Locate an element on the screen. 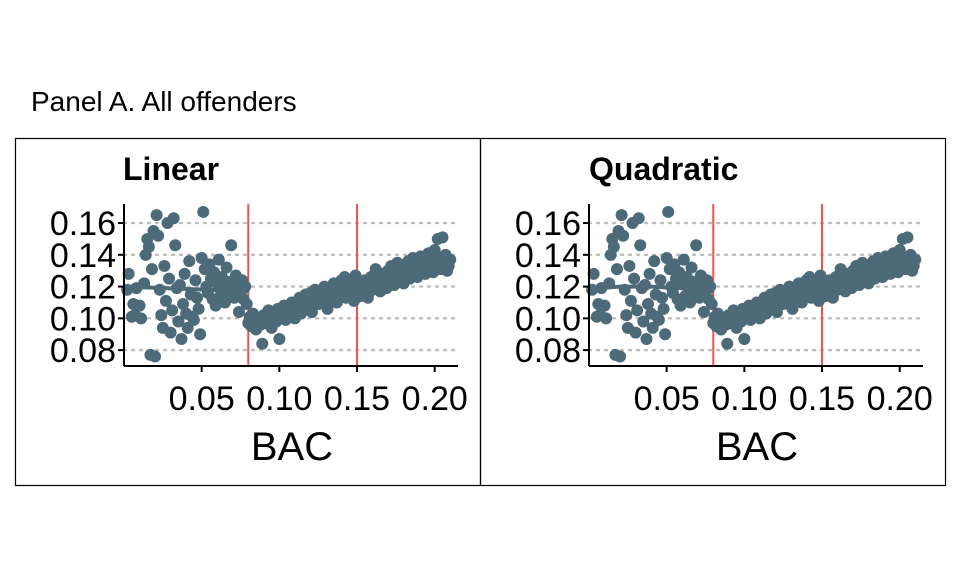 The width and height of the screenshot is (960, 576). y-tick-label: 0.10 is located at coordinates (83, 319).